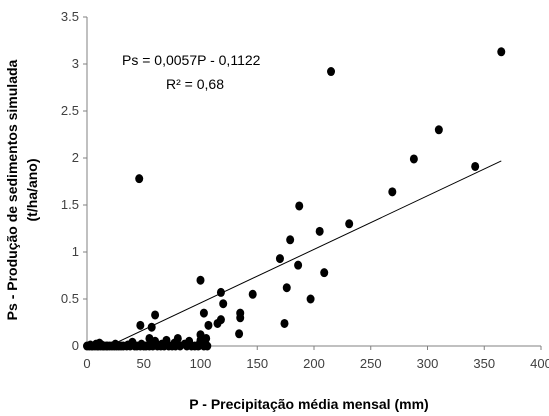 This screenshot has width=549, height=416. I want to click on y-tick-label: 2.5, so click(70, 110).